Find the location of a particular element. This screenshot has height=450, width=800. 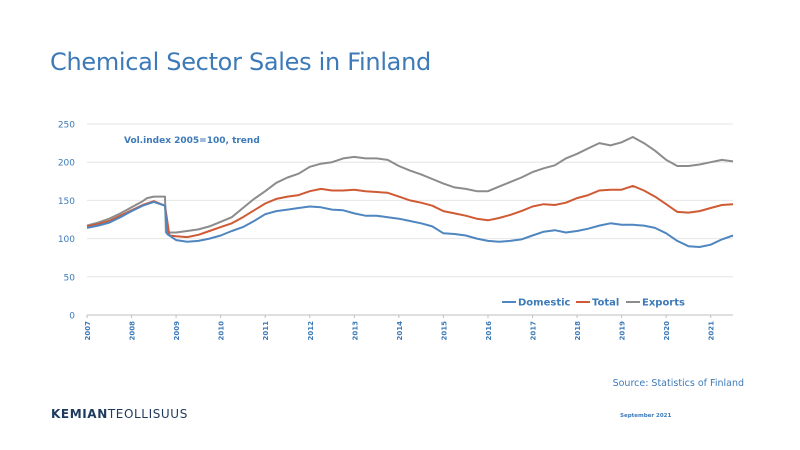

y-axis-ticks: 0 50 100 150 200 250 is located at coordinates (66, 221).